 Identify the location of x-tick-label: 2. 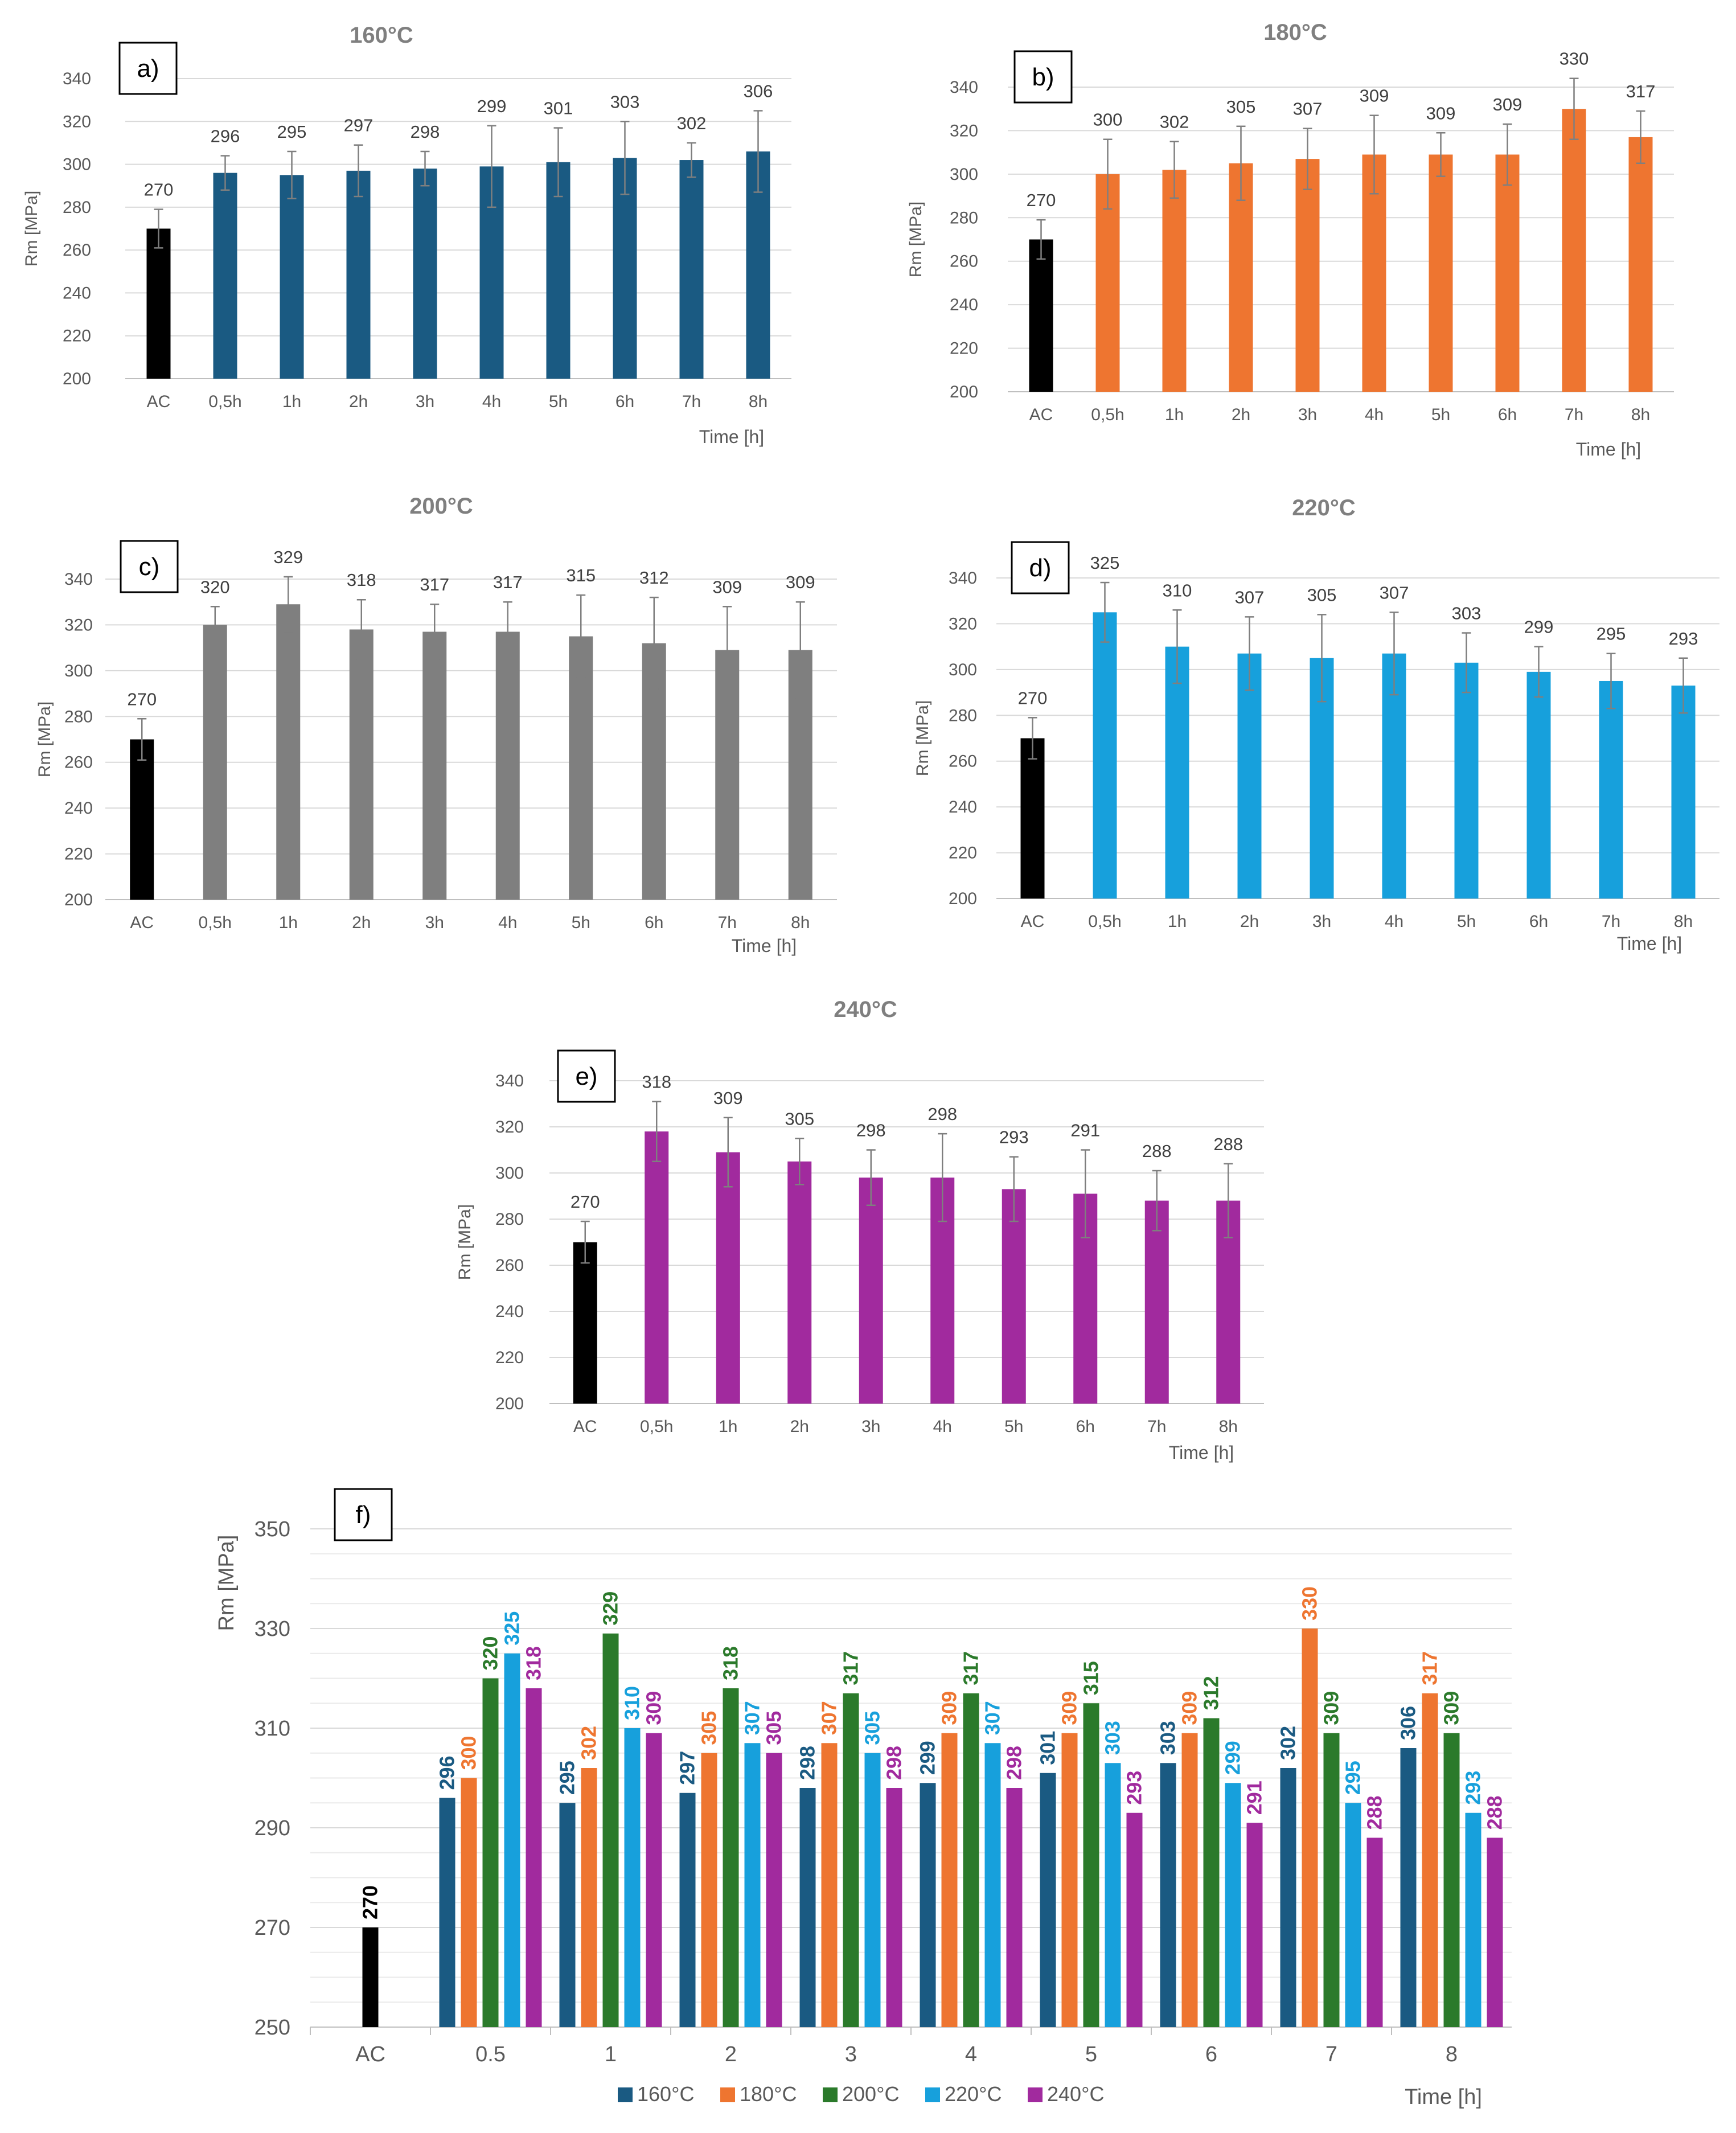
(731, 2054).